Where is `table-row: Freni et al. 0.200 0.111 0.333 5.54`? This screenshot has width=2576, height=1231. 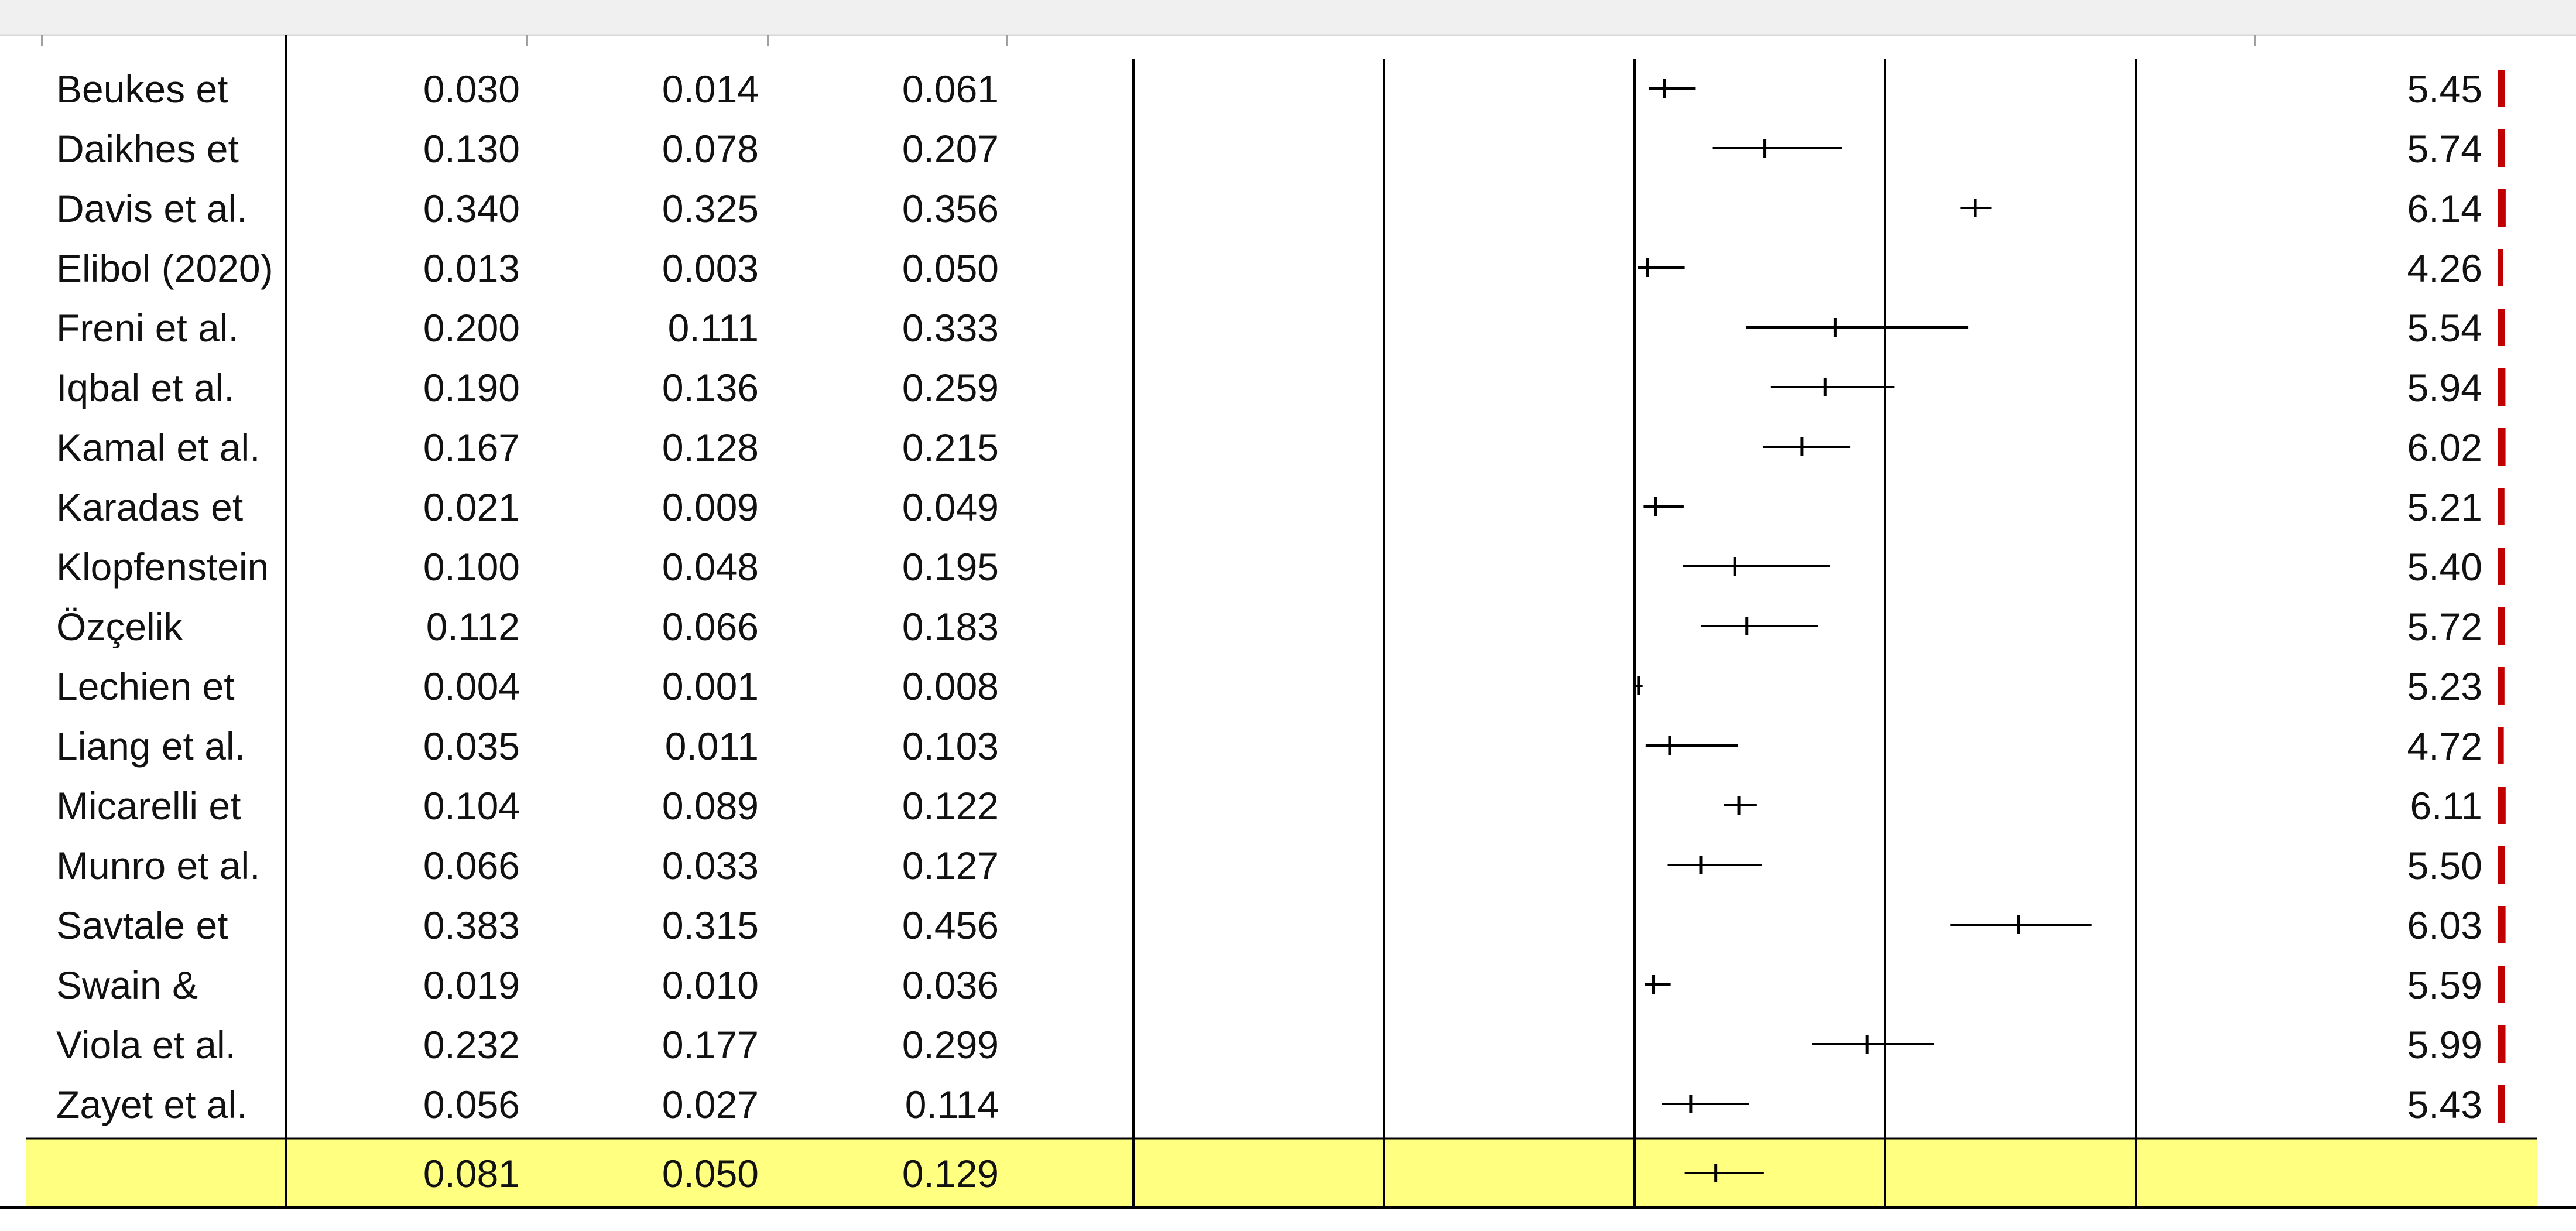 table-row: Freni et al. 0.200 0.111 0.333 5.54 is located at coordinates (1281, 328).